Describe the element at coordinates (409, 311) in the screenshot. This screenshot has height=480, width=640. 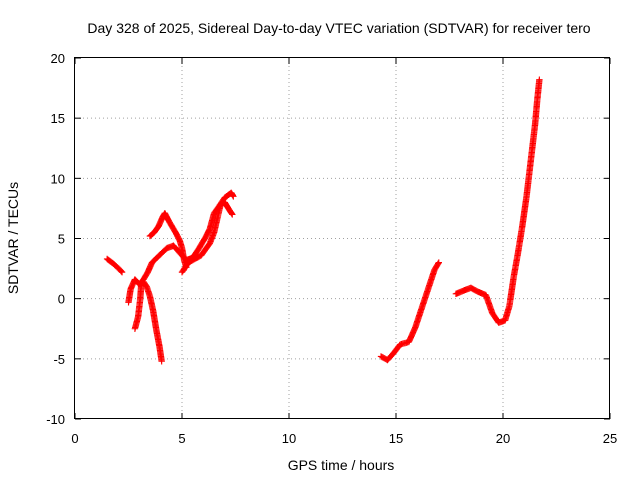
I see `series-segment-f` at that location.